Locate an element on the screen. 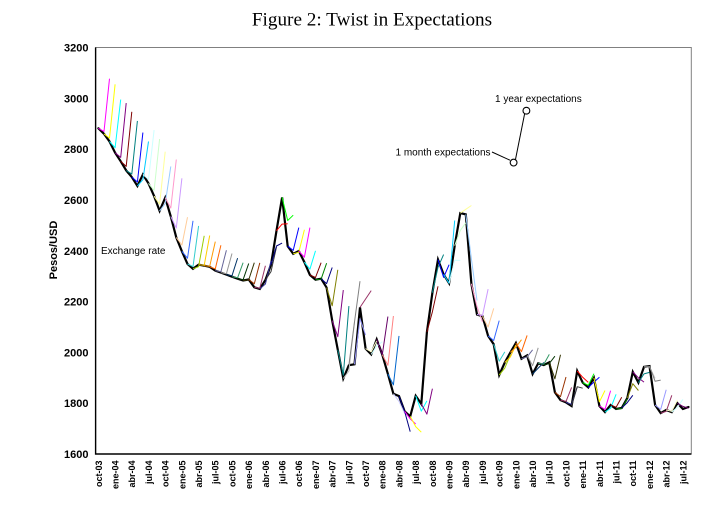  svg-text: abr-12 is located at coordinates (667, 474).